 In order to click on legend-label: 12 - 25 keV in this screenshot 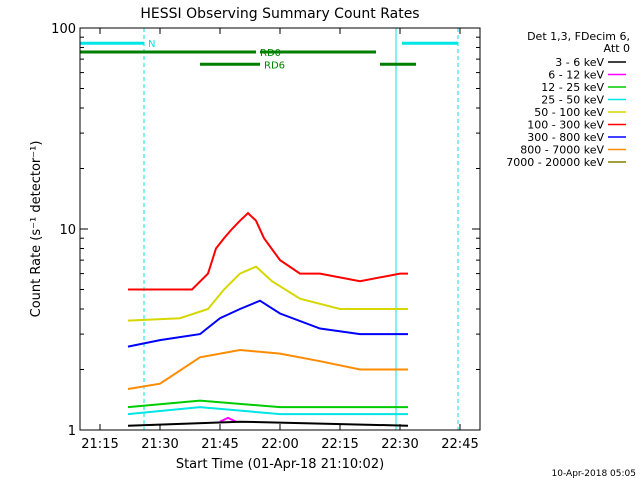, I will do `click(572, 87)`.